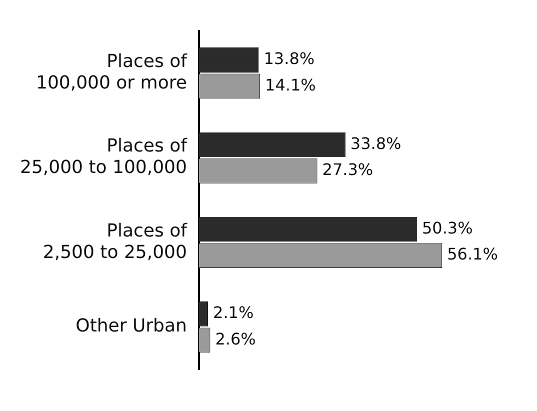  I want to click on data-label: 14.1%, so click(290, 84).